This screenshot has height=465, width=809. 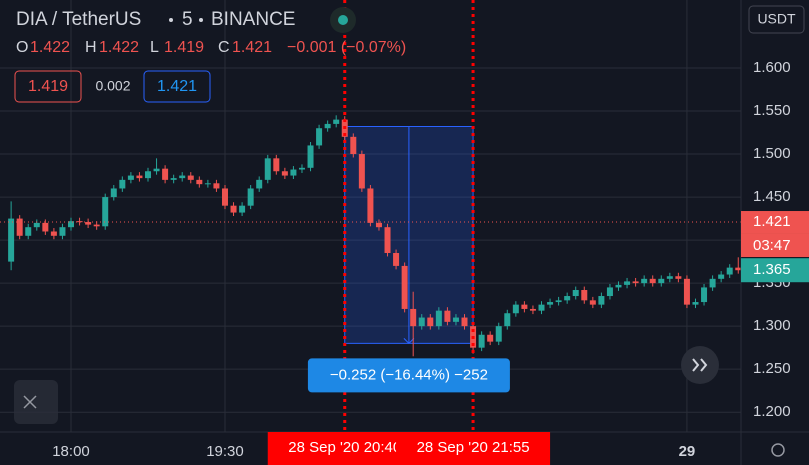 I want to click on currency: USDT, so click(x=776, y=19).